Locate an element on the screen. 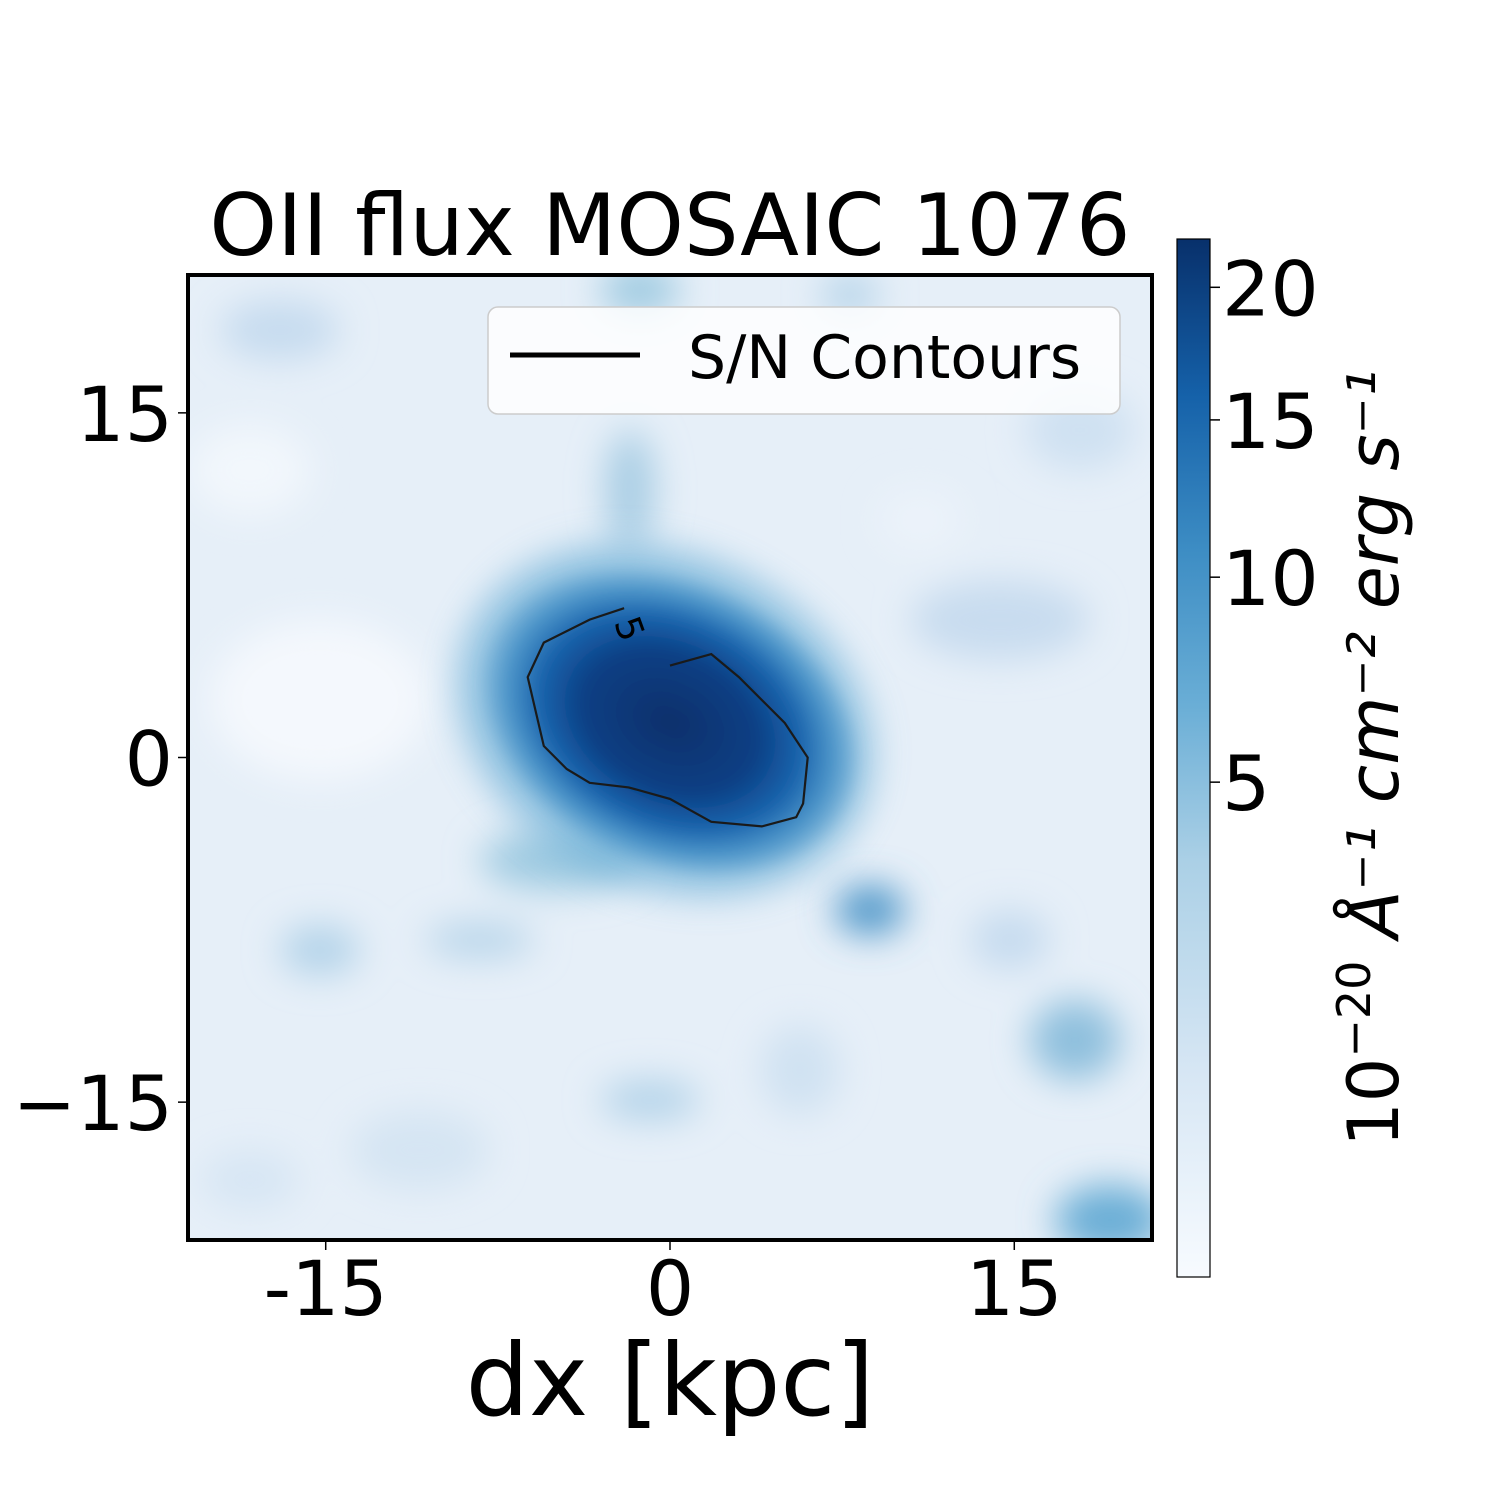 This screenshot has height=1500, width=1500. y-tick-label: −15 is located at coordinates (93, 1103).